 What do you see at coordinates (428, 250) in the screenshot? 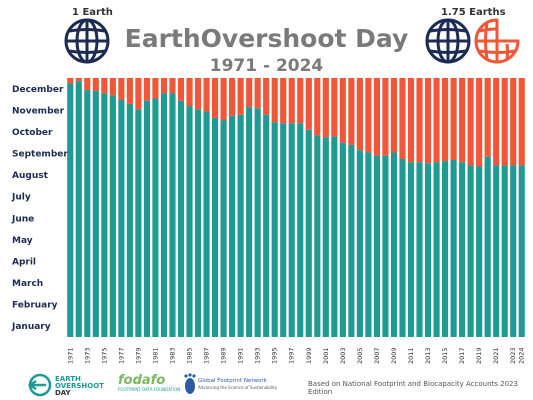
I see `bar-teal-2013` at bounding box center [428, 250].